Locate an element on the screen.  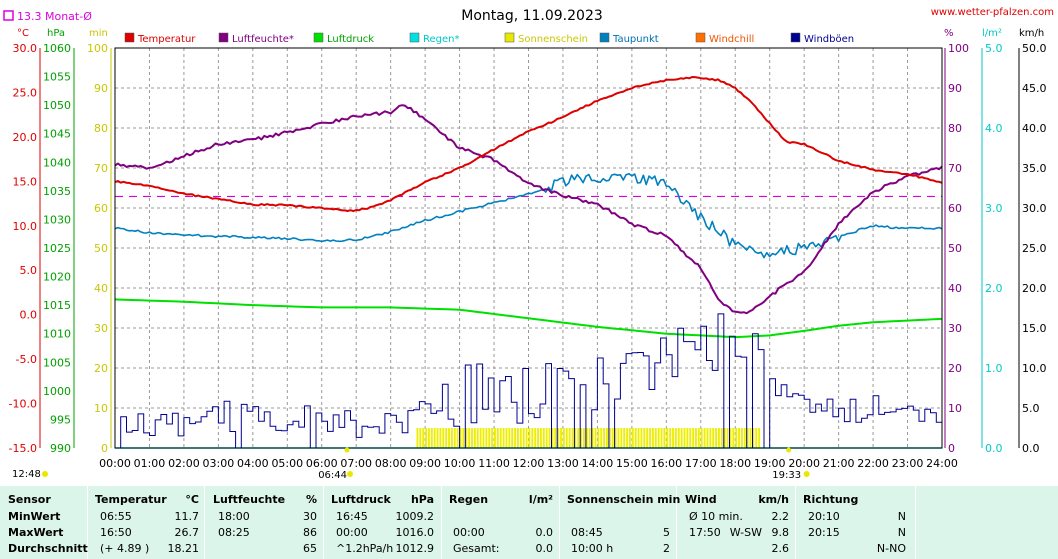
hpa-tick-label: 1025 is located at coordinates (57, 248).